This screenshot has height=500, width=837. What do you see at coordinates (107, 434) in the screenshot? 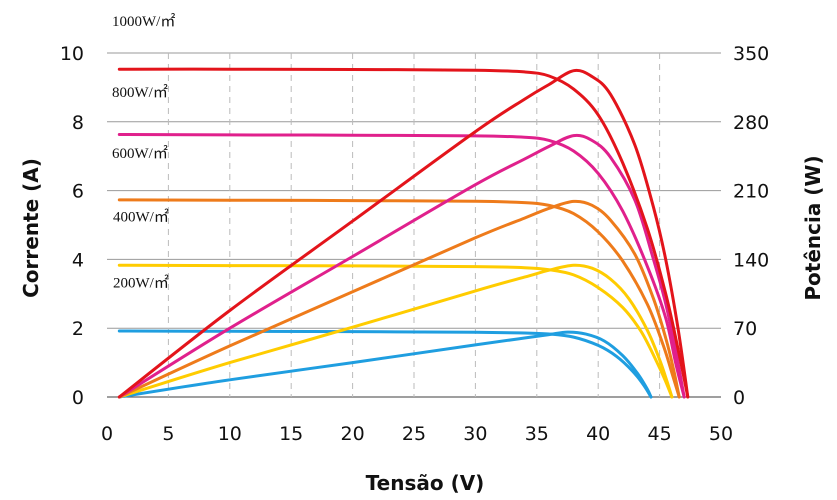
I see `x-tick-label: 0` at bounding box center [107, 434].